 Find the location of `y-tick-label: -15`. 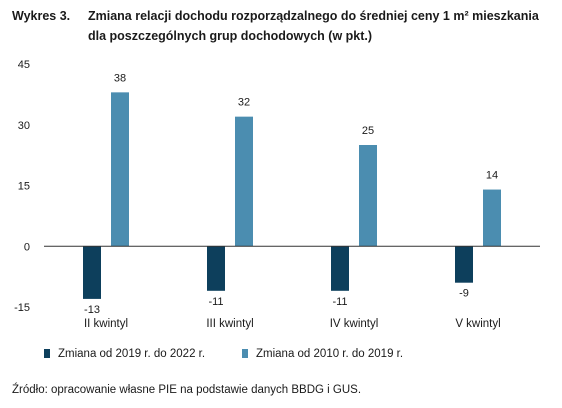

y-tick-label: -15 is located at coordinates (22, 308).